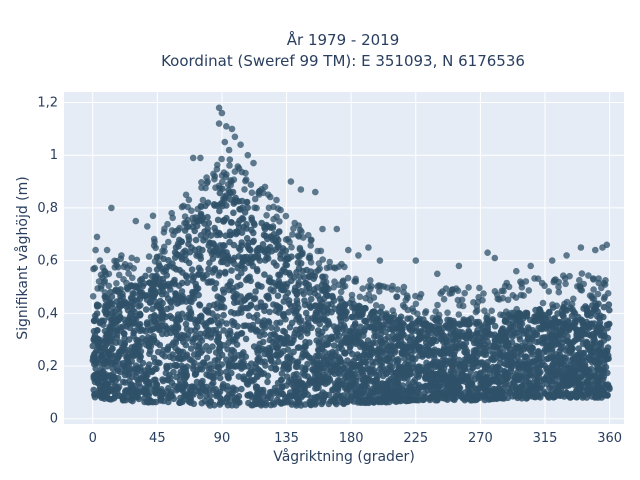  Describe the element at coordinates (47, 103) in the screenshot. I see `y-tick-label: 1,2` at that location.